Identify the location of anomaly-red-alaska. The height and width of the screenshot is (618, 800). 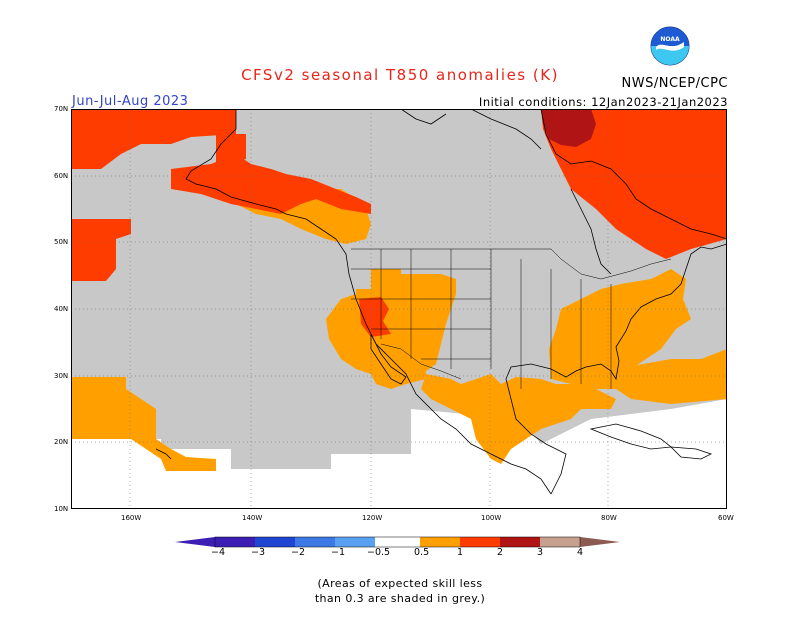
(271, 184).